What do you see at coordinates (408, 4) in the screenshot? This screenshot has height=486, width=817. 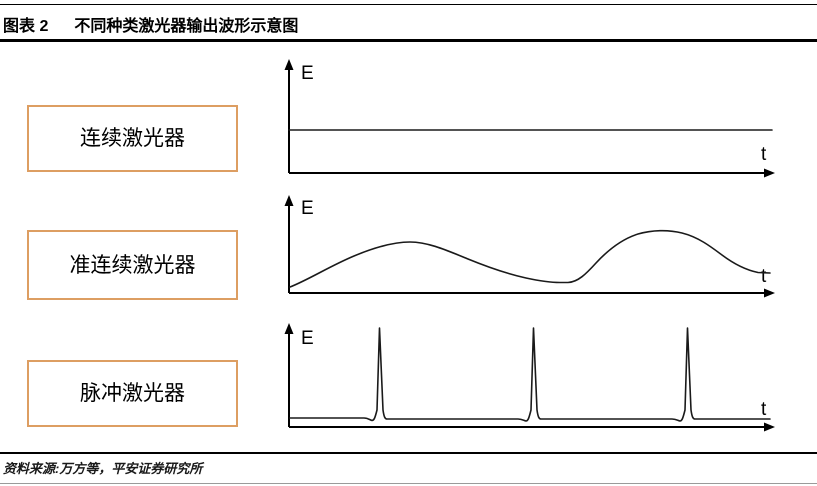 I see `title-top-rule` at bounding box center [408, 4].